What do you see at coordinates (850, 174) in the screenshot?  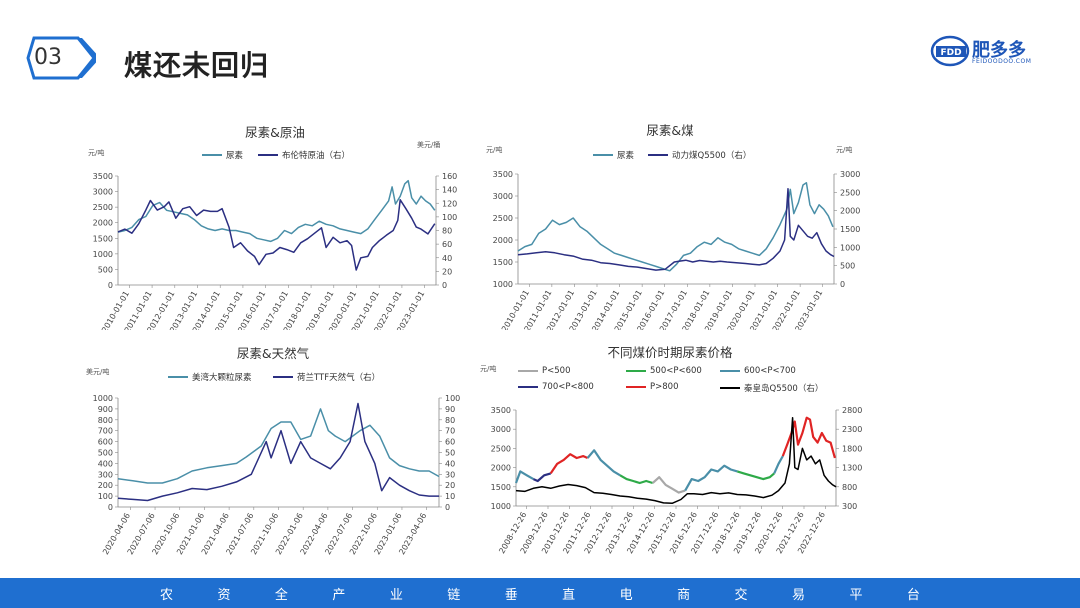 I see `y-right-tick-label: 3000` at bounding box center [850, 174].